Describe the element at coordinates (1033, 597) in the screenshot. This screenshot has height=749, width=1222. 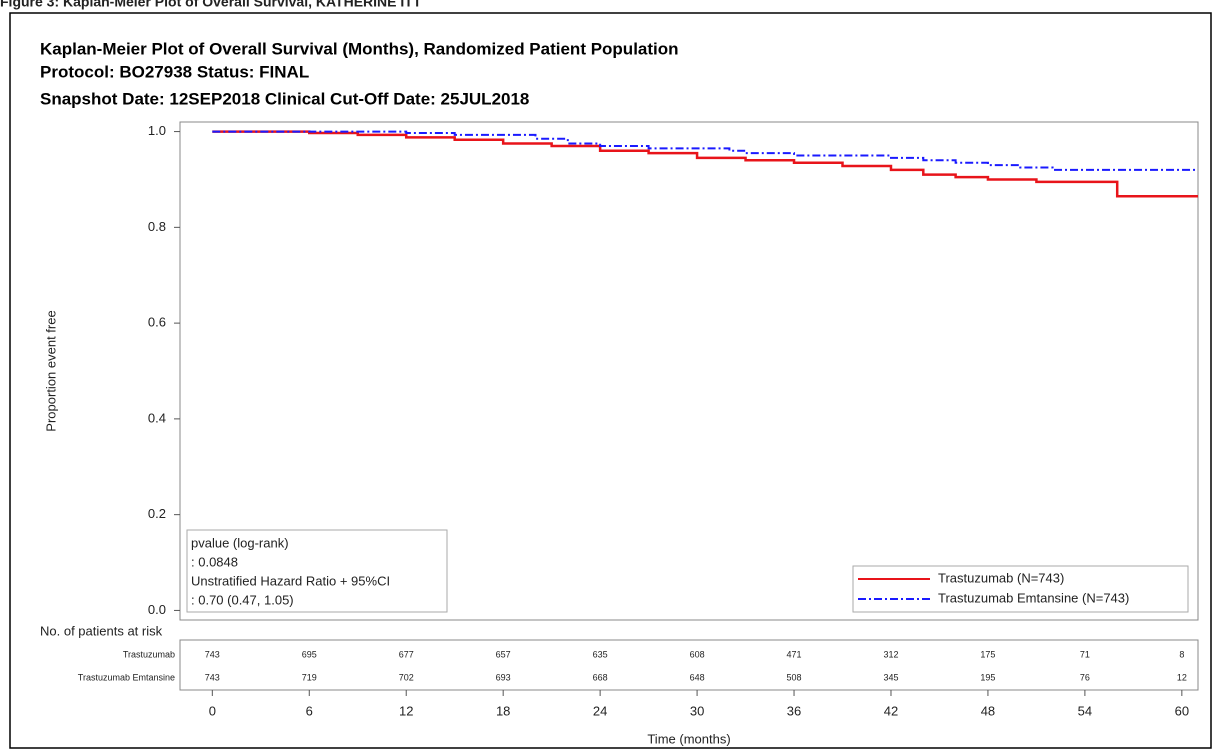
I see `legend-label: Trastuzumab Emtansine (N=743)` at that location.